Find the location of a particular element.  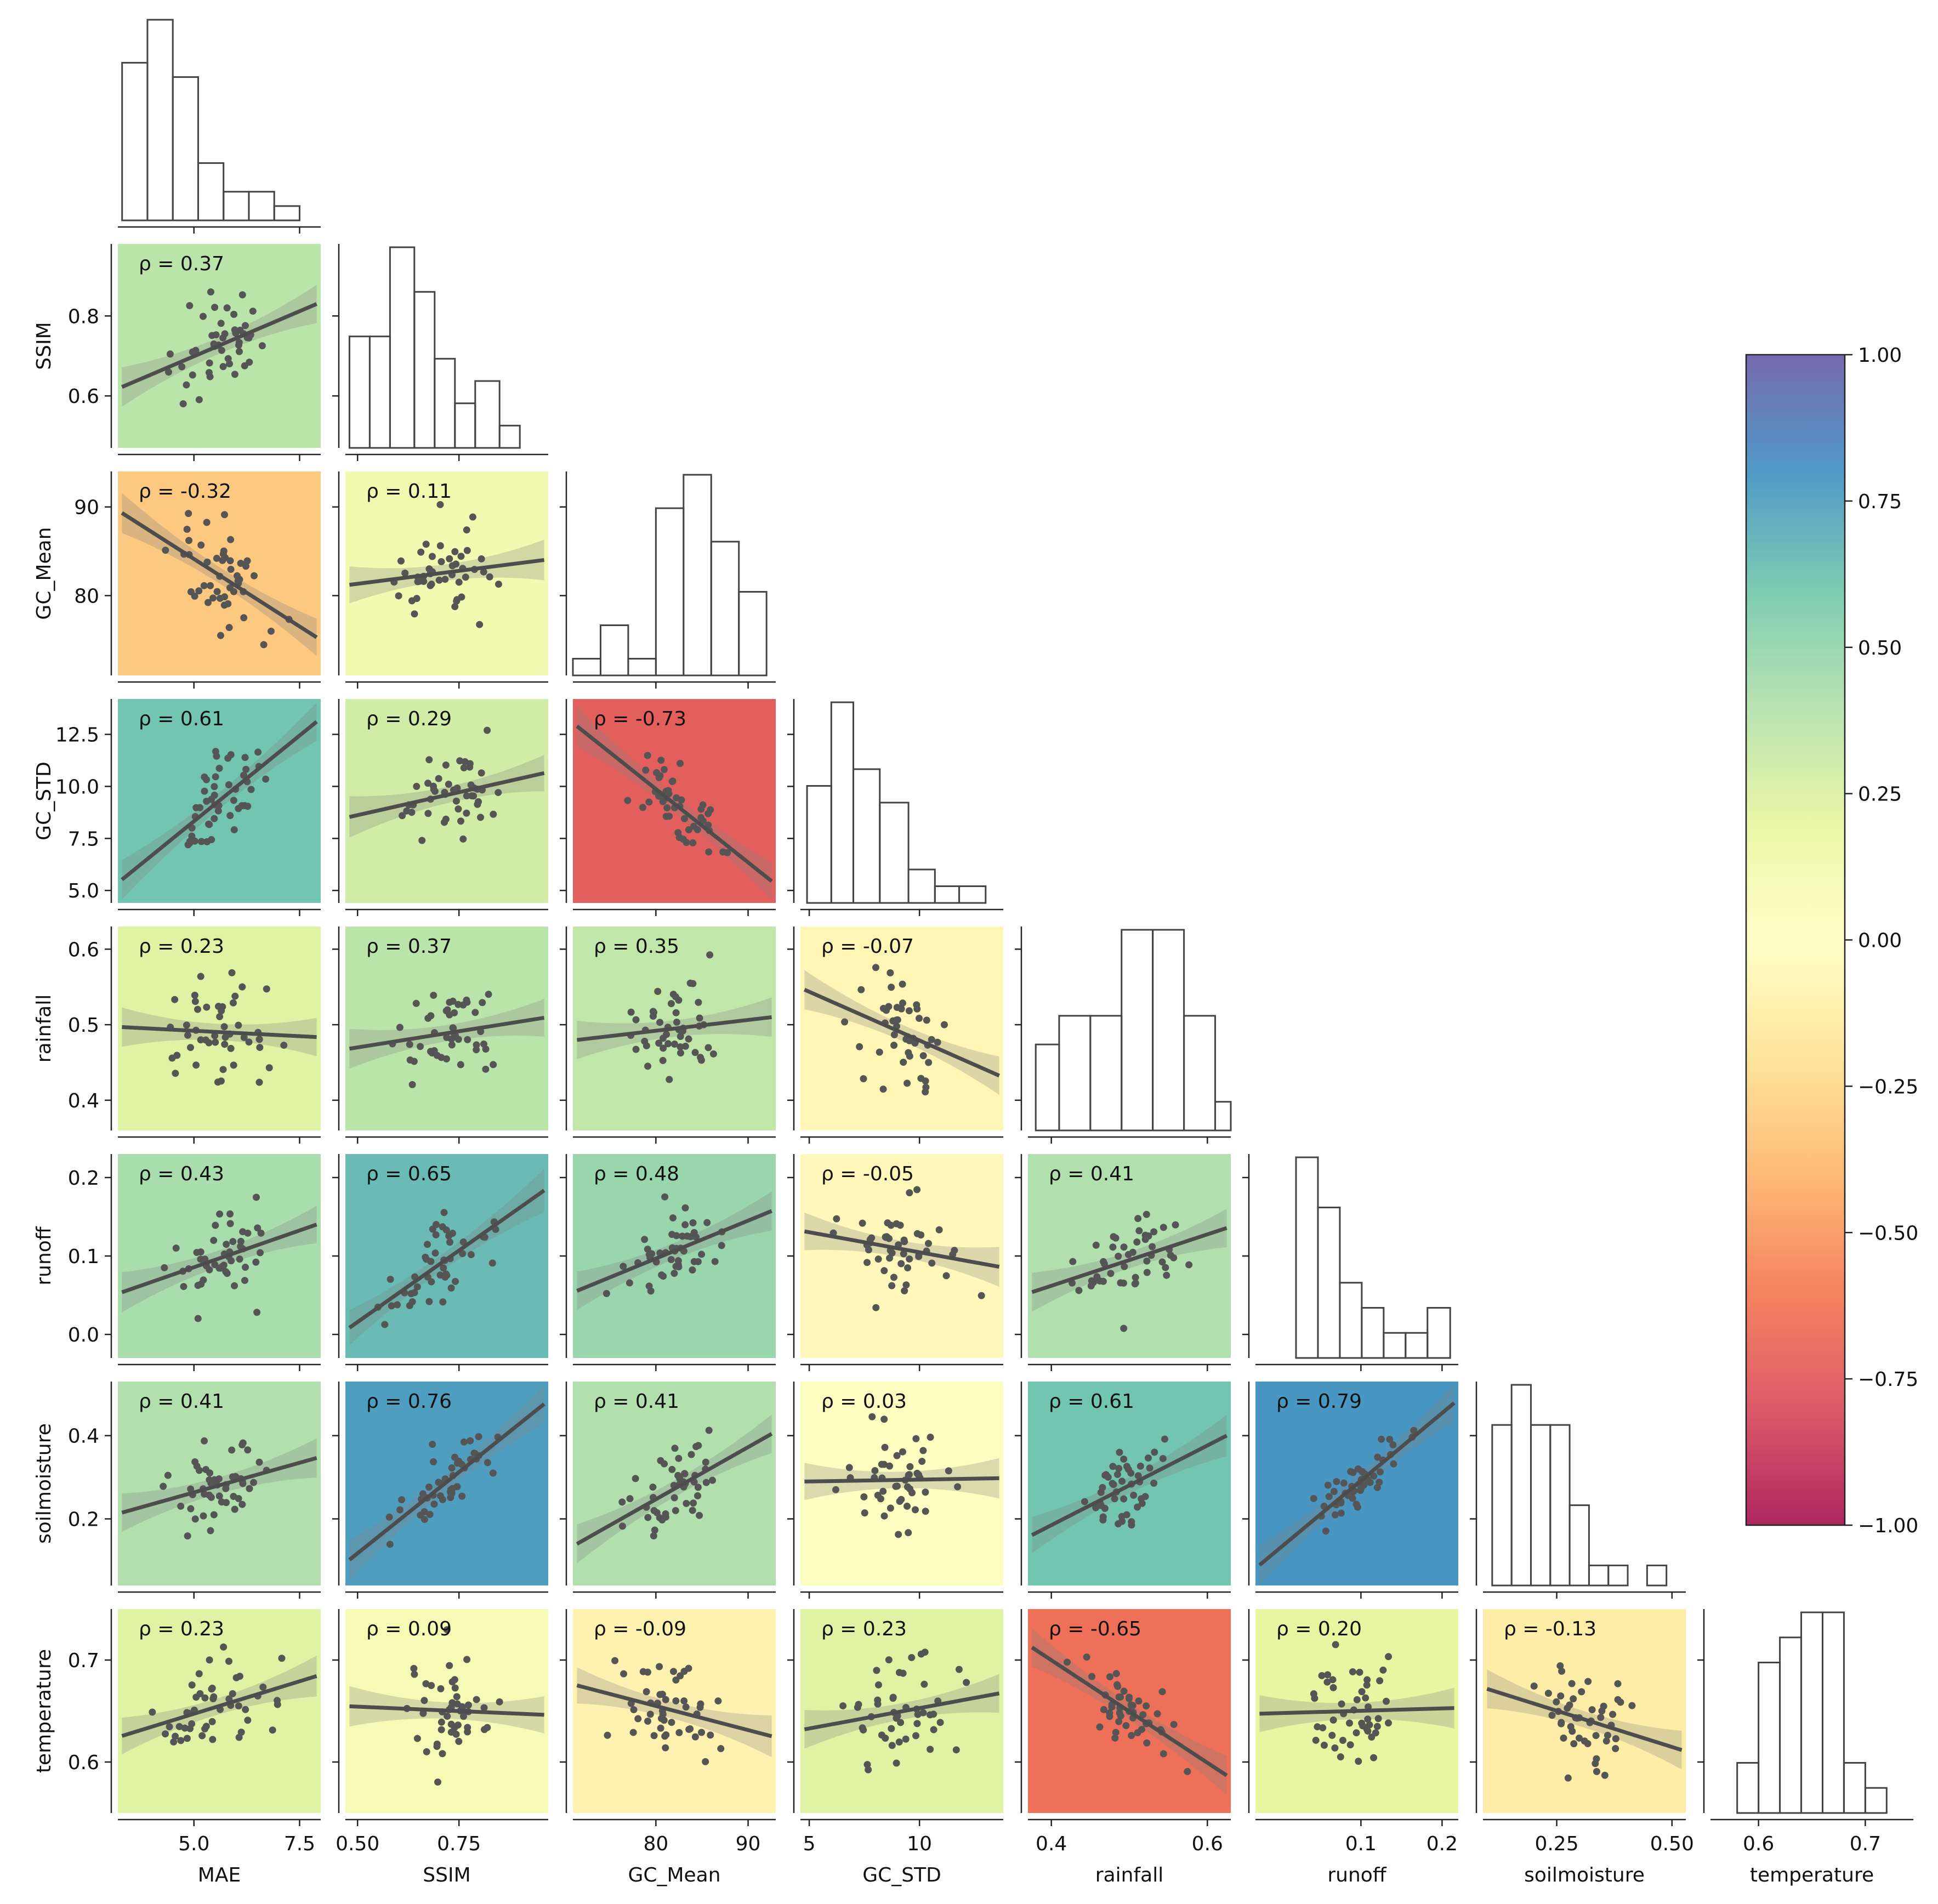

fit-line-runoff-GC_STD is located at coordinates (902, 1249).